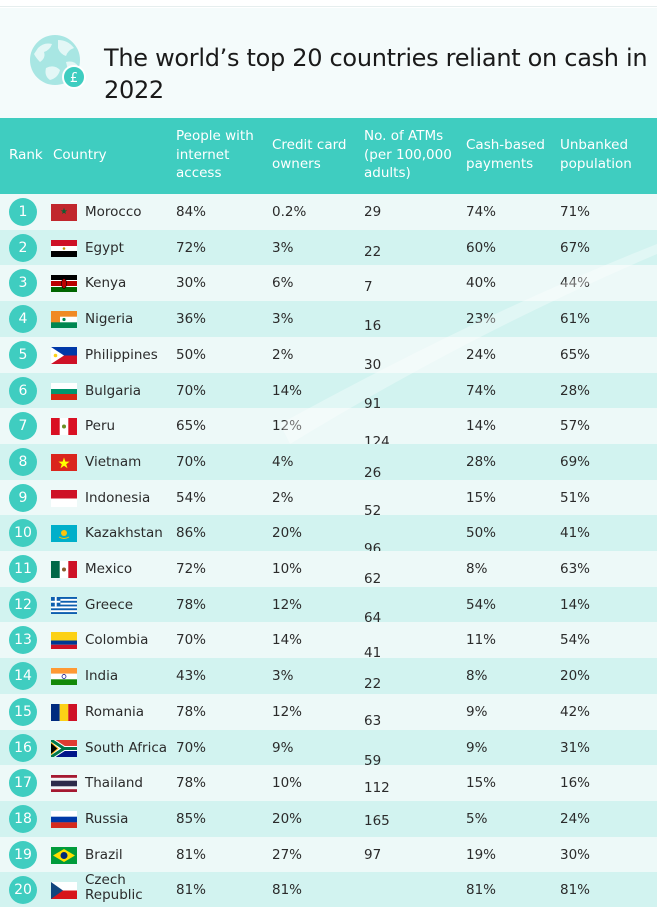  Describe the element at coordinates (126, 747) in the screenshot. I see `country-name: South Africa` at that location.